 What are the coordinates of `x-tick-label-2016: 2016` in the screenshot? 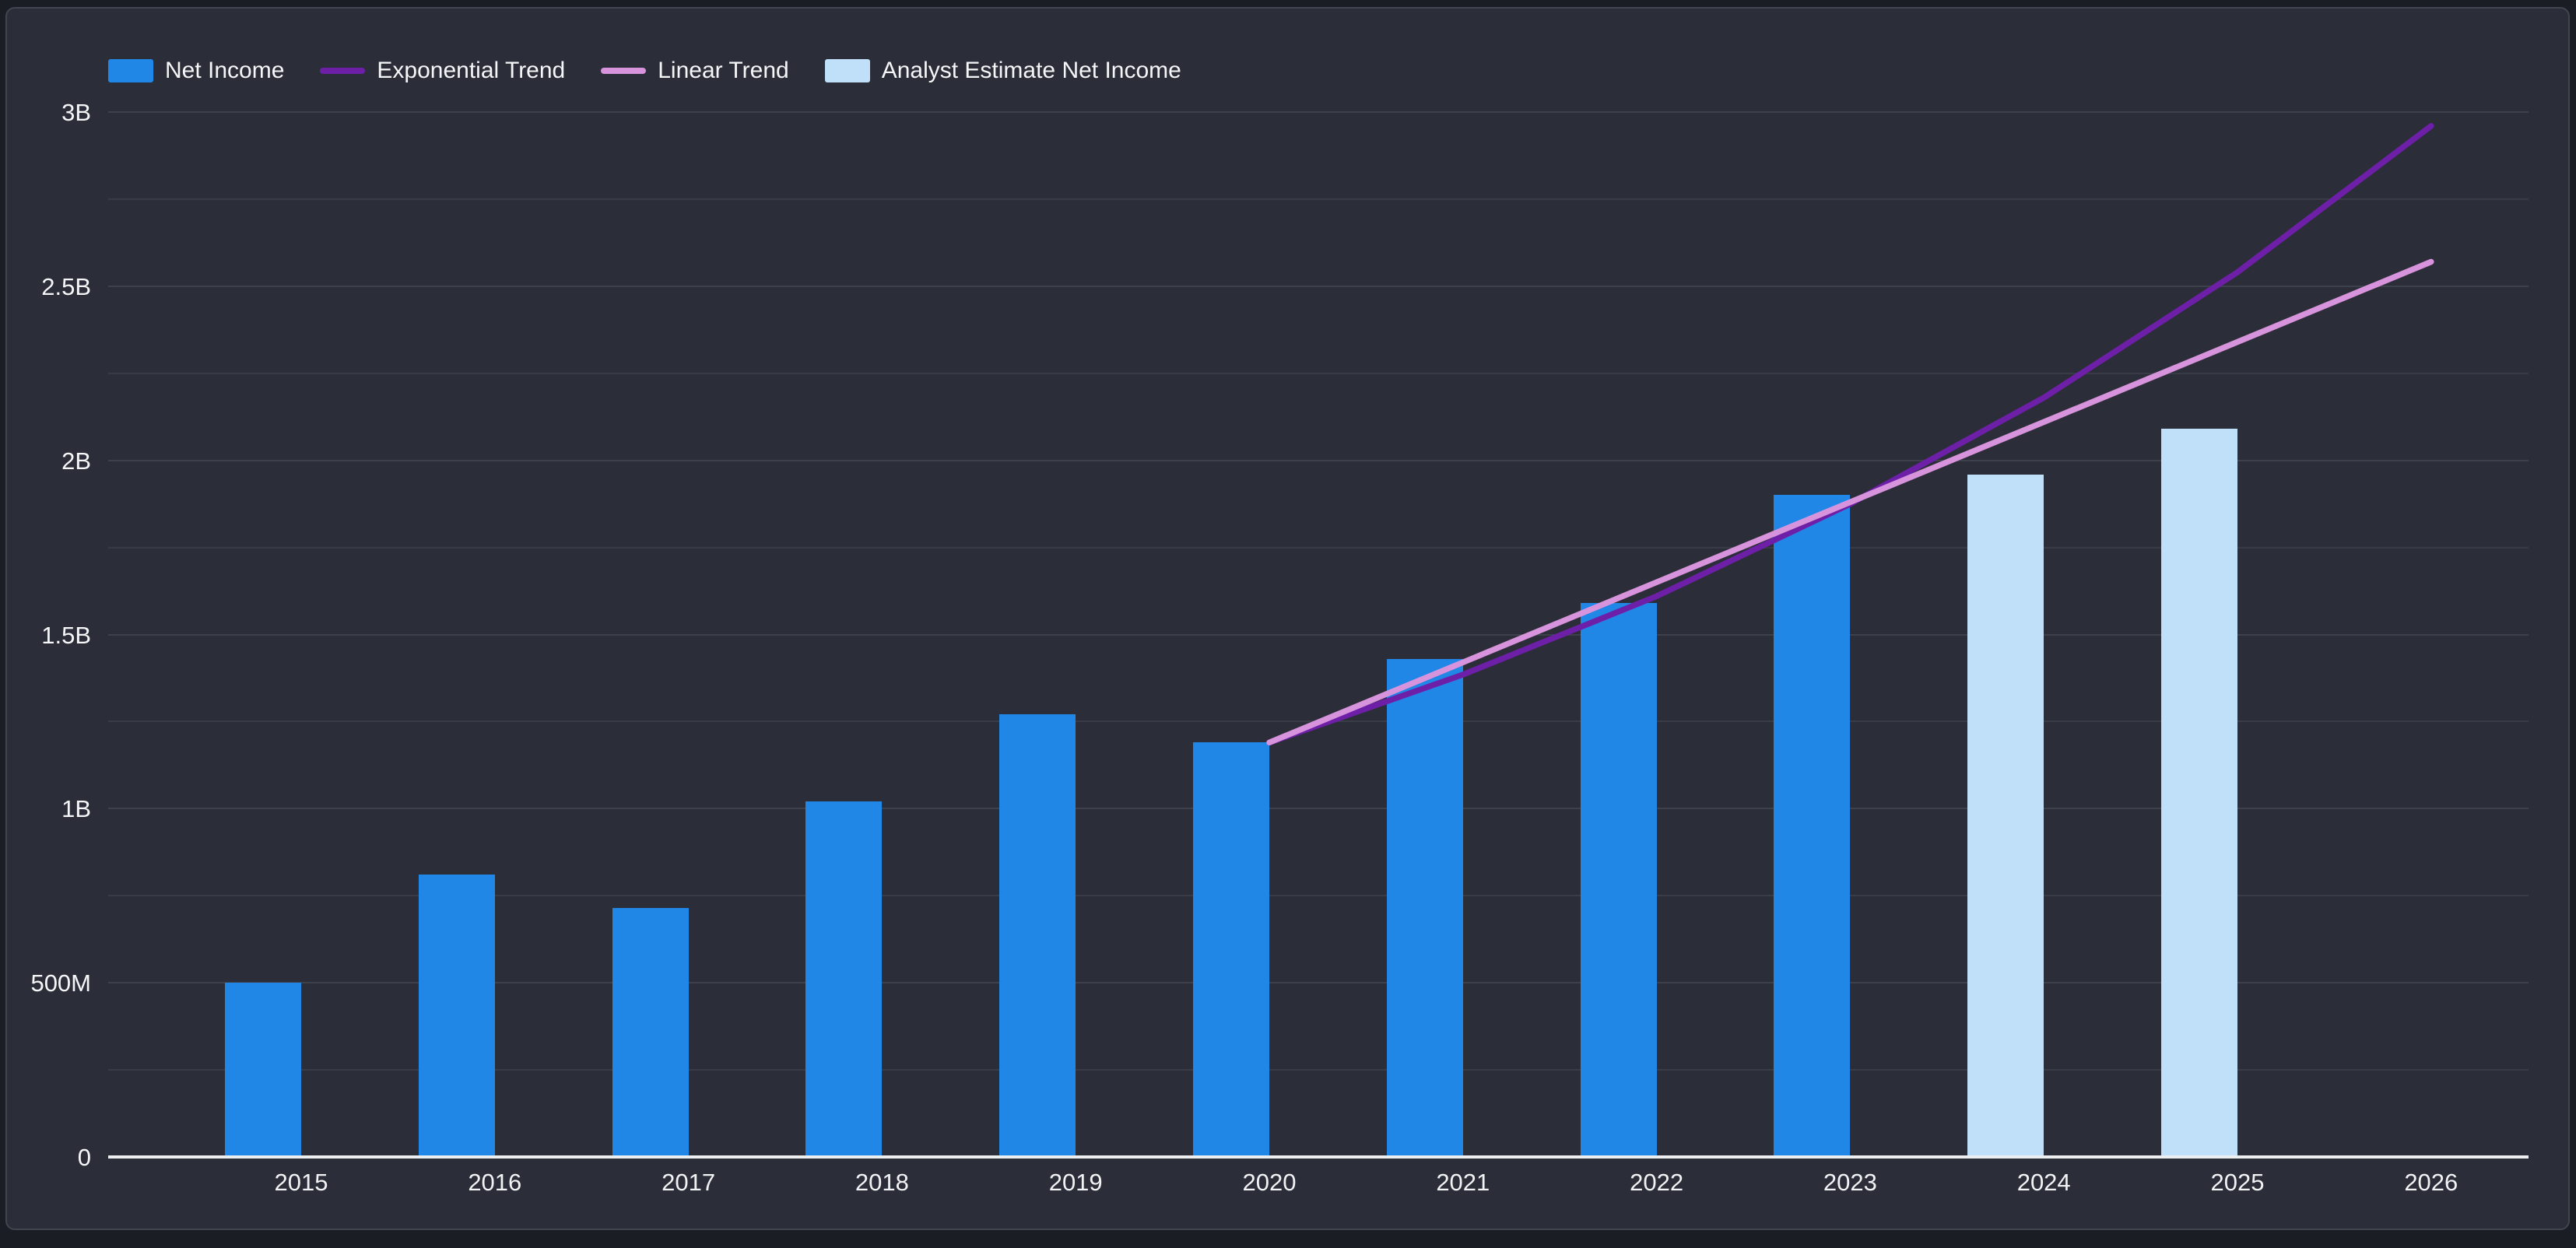 It's located at (495, 1182).